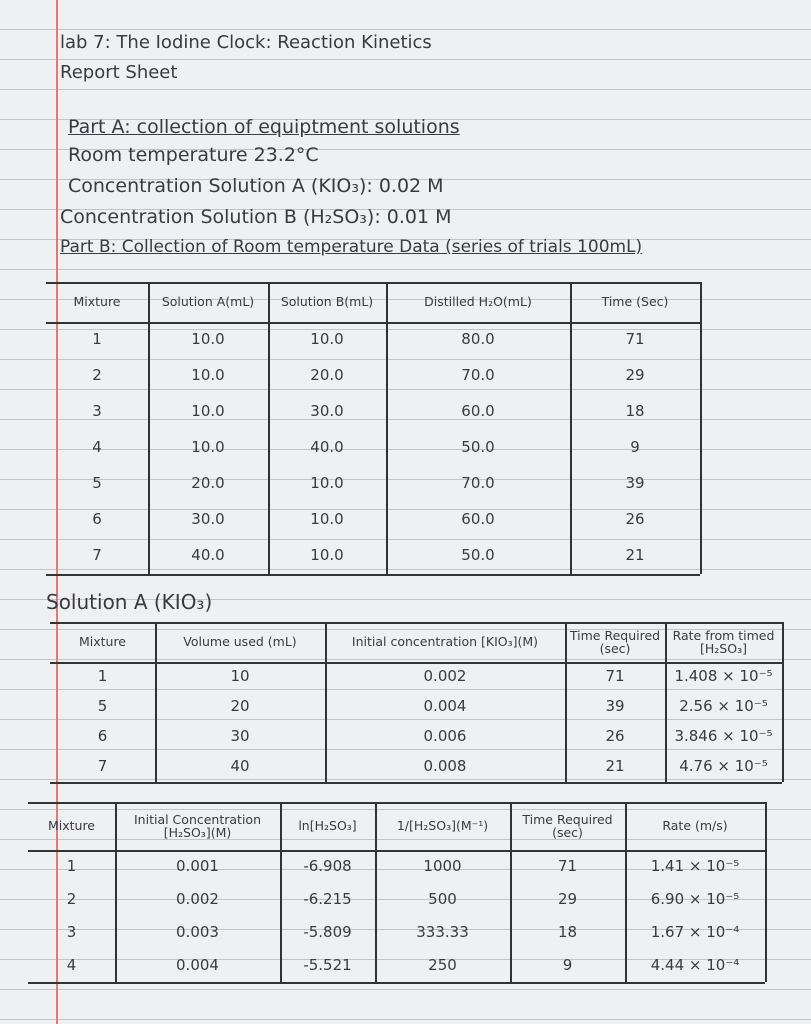  What do you see at coordinates (197, 825) in the screenshot?
I see `table-header: Initial Concentration [H₂SO₃](M)` at bounding box center [197, 825].